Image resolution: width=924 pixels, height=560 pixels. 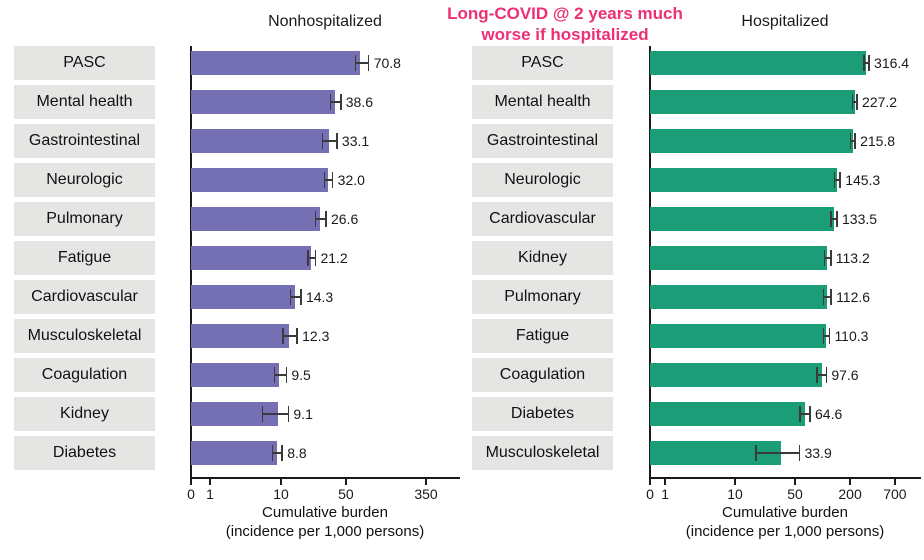 What do you see at coordinates (84, 63) in the screenshot?
I see `category-label: PASC` at bounding box center [84, 63].